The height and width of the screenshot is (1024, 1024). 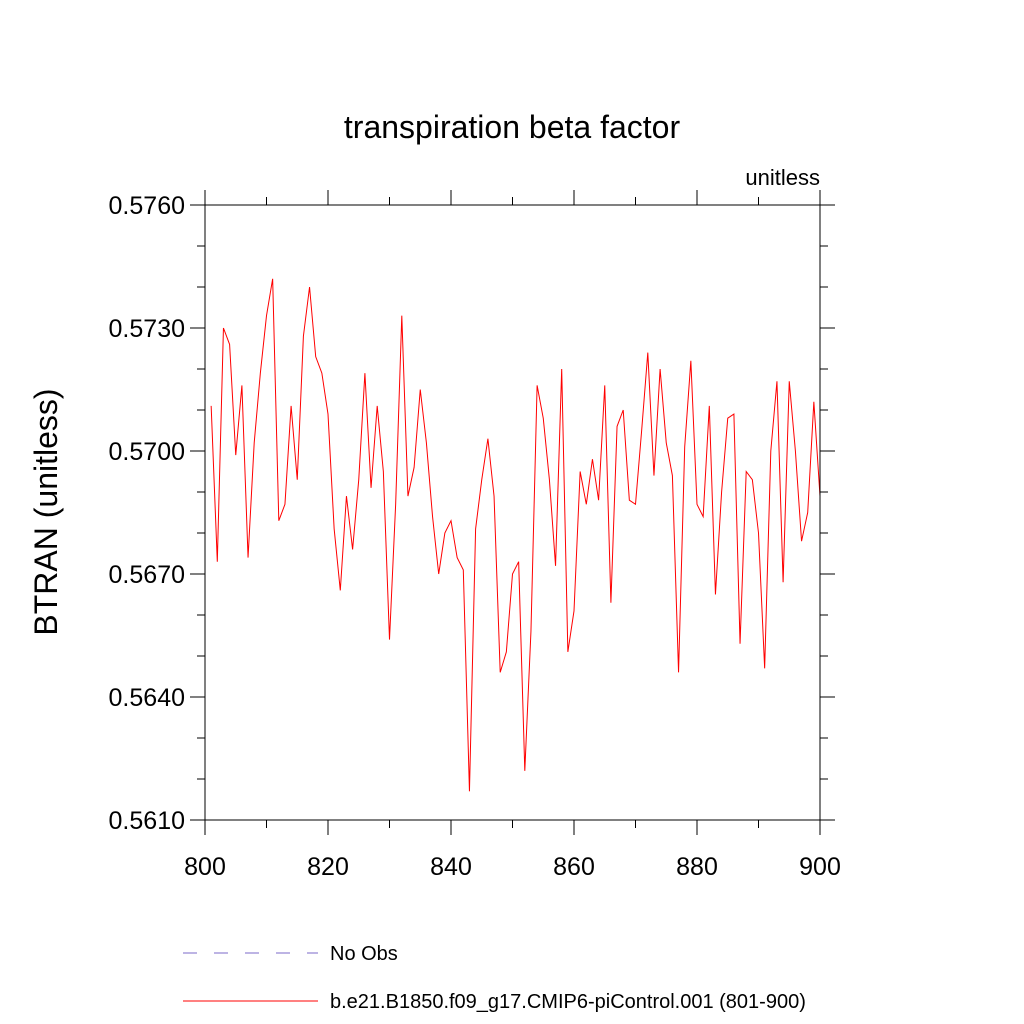 What do you see at coordinates (820, 867) in the screenshot?
I see `x-tick-label: 900` at bounding box center [820, 867].